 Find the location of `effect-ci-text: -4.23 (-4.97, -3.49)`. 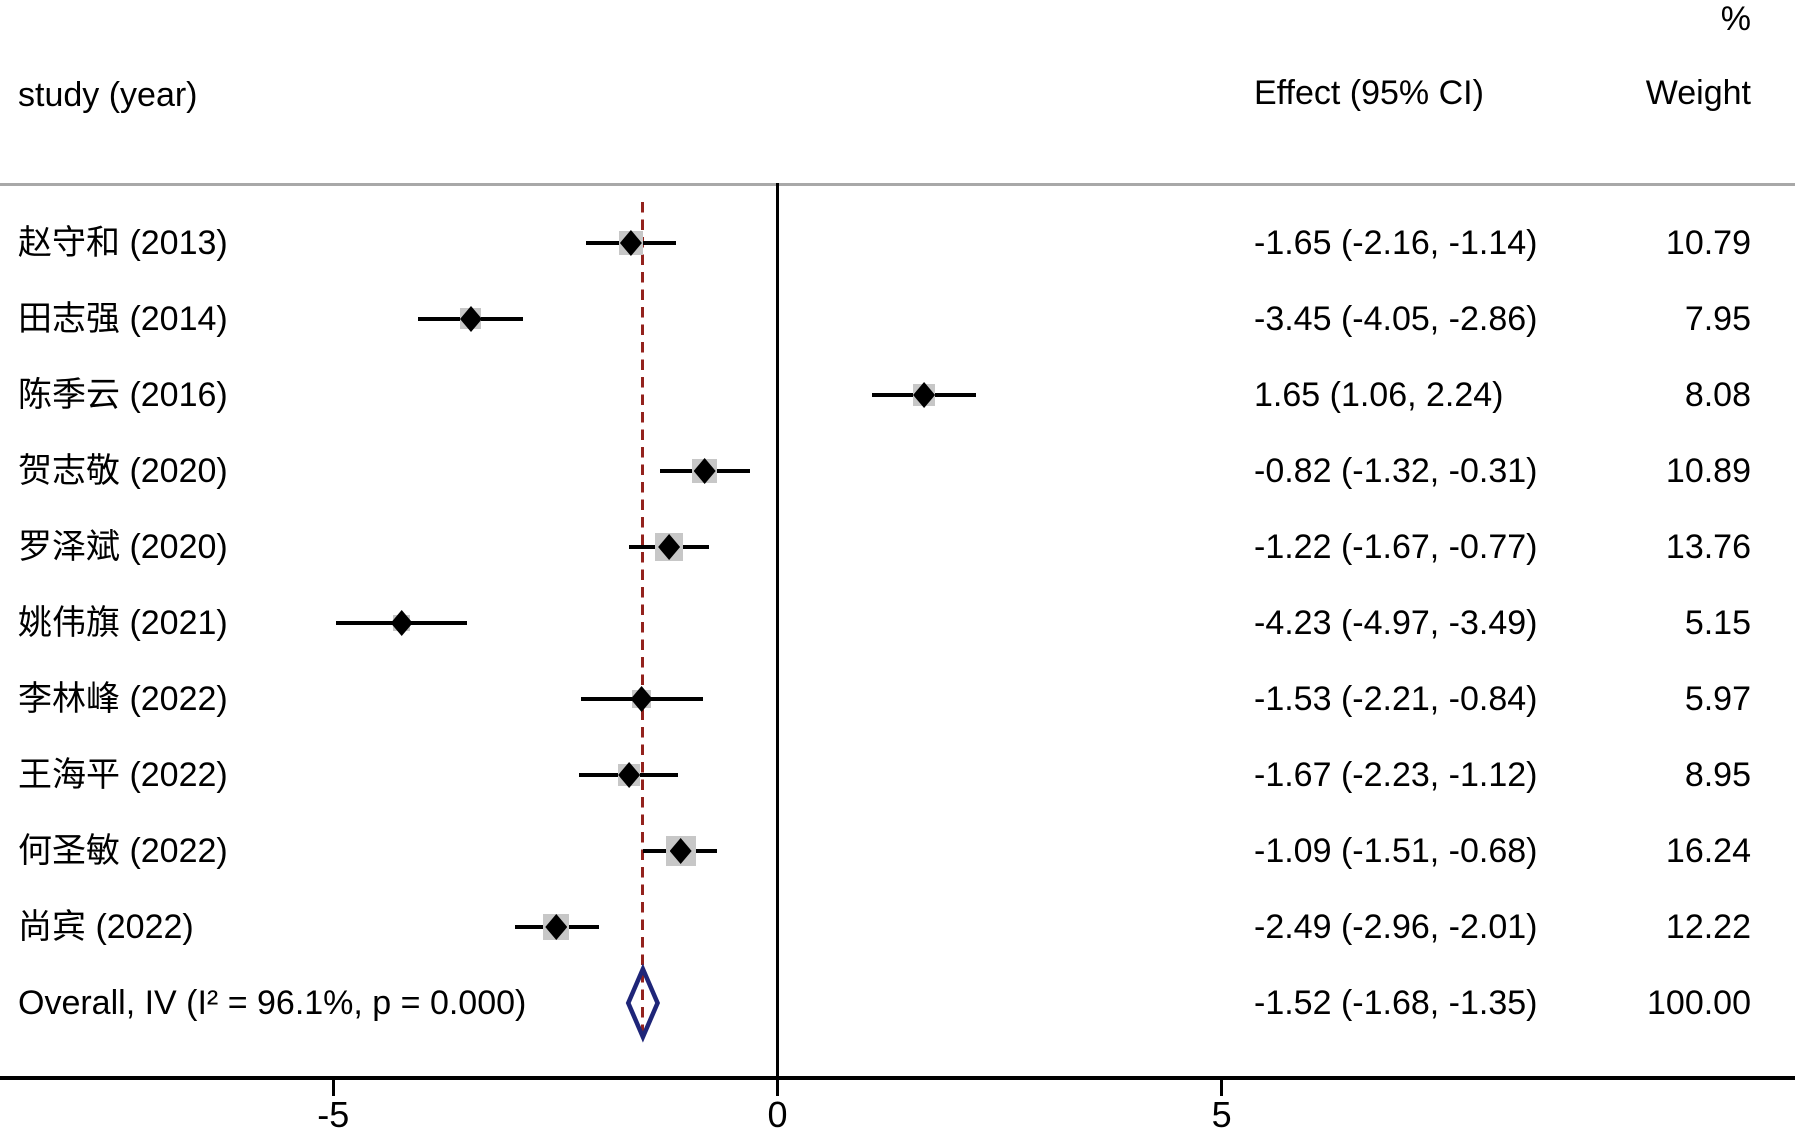

effect-ci-text: -4.23 (-4.97, -3.49) is located at coordinates (1396, 623).